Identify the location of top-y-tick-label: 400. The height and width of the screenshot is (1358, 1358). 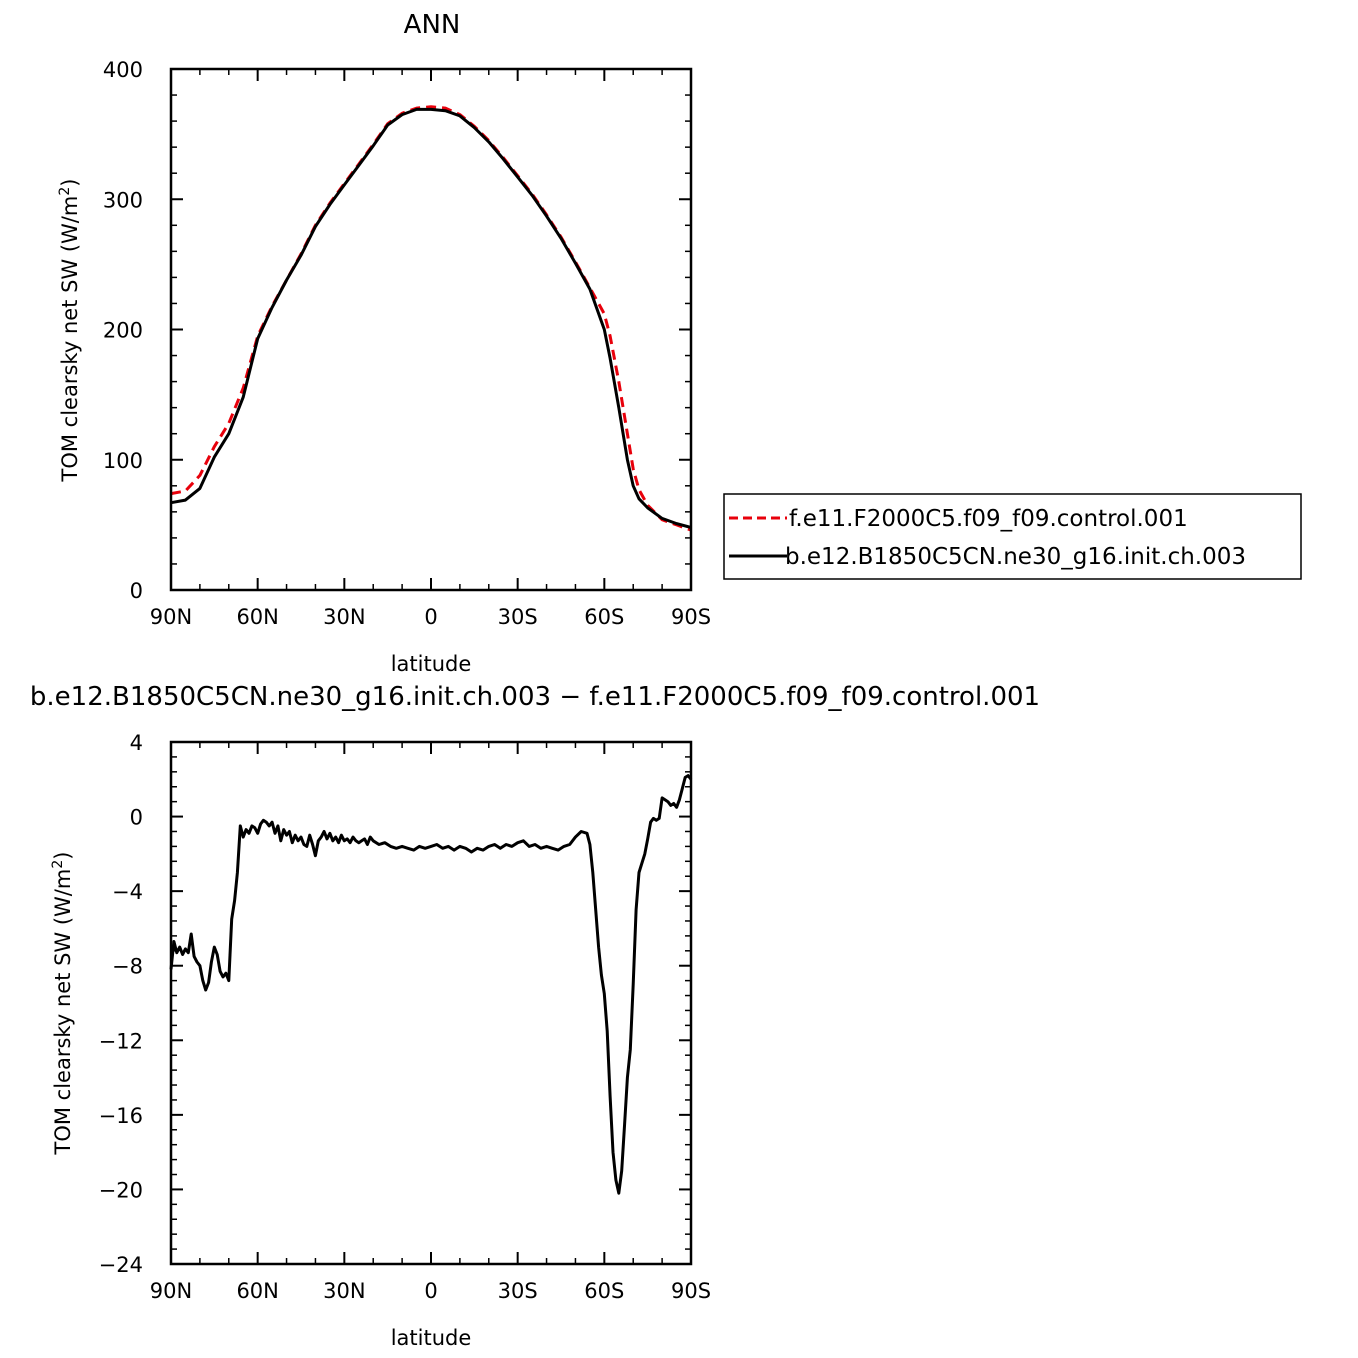
(123, 70).